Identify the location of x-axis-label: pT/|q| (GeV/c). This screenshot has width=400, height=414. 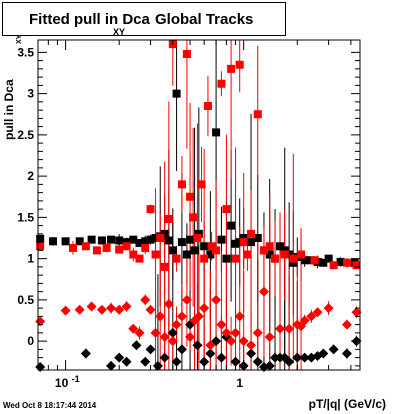
(347, 404).